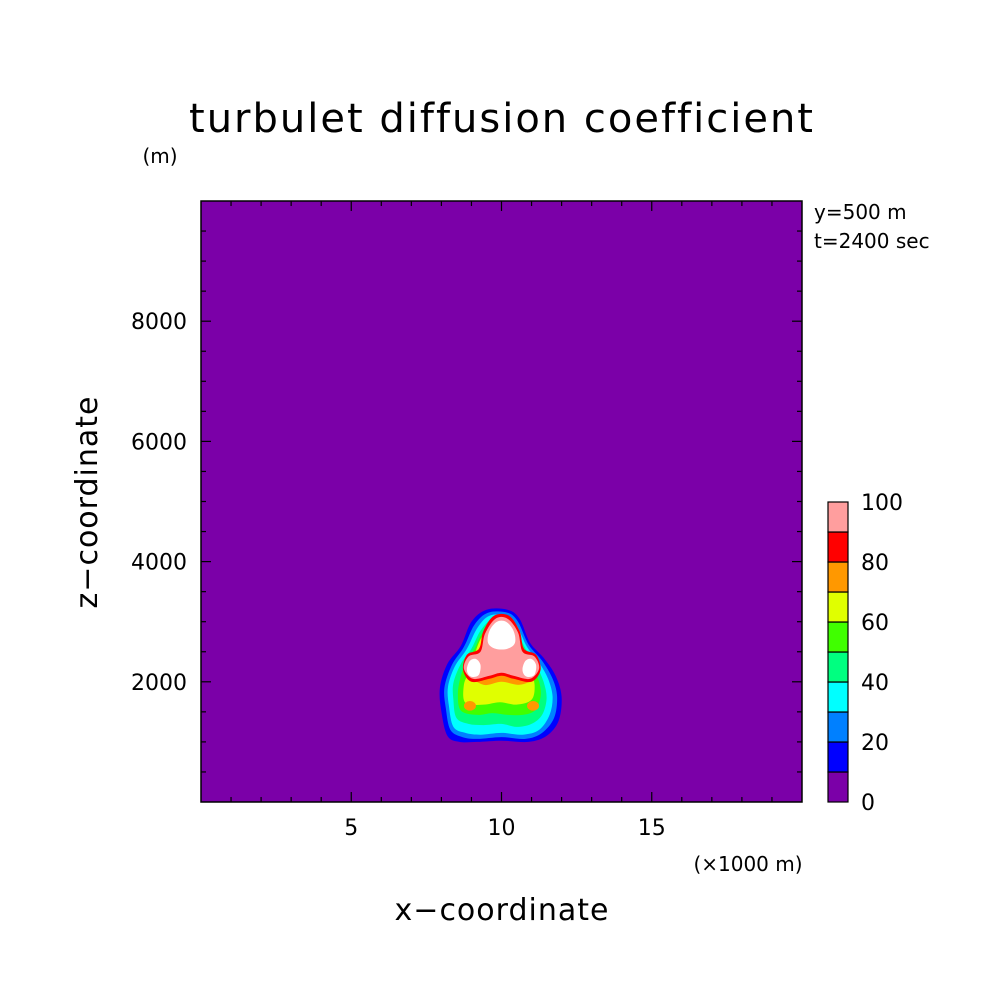 The width and height of the screenshot is (1004, 1004). What do you see at coordinates (159, 563) in the screenshot?
I see `y-tick-label: 4000` at bounding box center [159, 563].